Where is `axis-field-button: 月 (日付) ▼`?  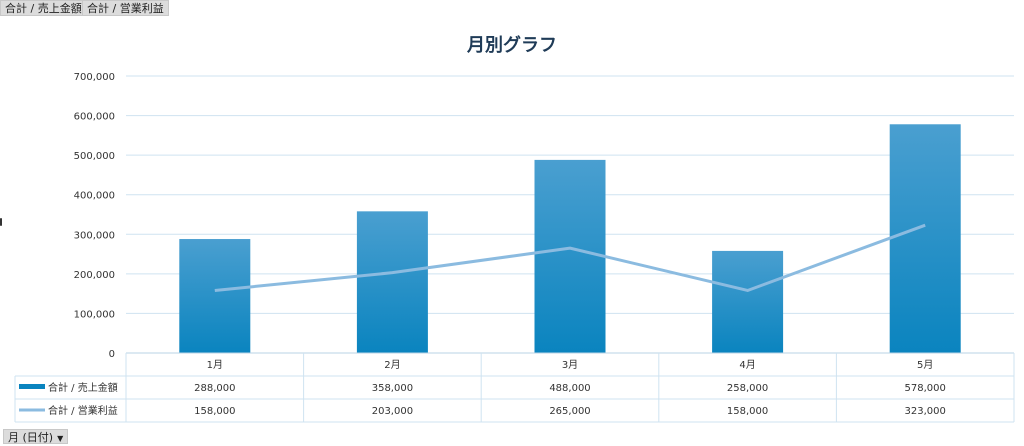 axis-field-button: 月 (日付) ▼ is located at coordinates (36, 436).